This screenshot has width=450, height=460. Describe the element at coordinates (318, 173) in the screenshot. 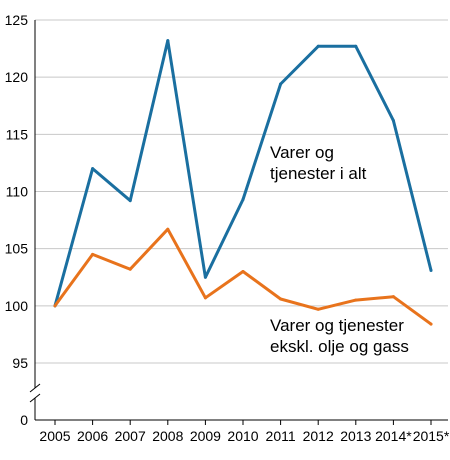

I see `series1-label-line2: tjenester i alt` at that location.